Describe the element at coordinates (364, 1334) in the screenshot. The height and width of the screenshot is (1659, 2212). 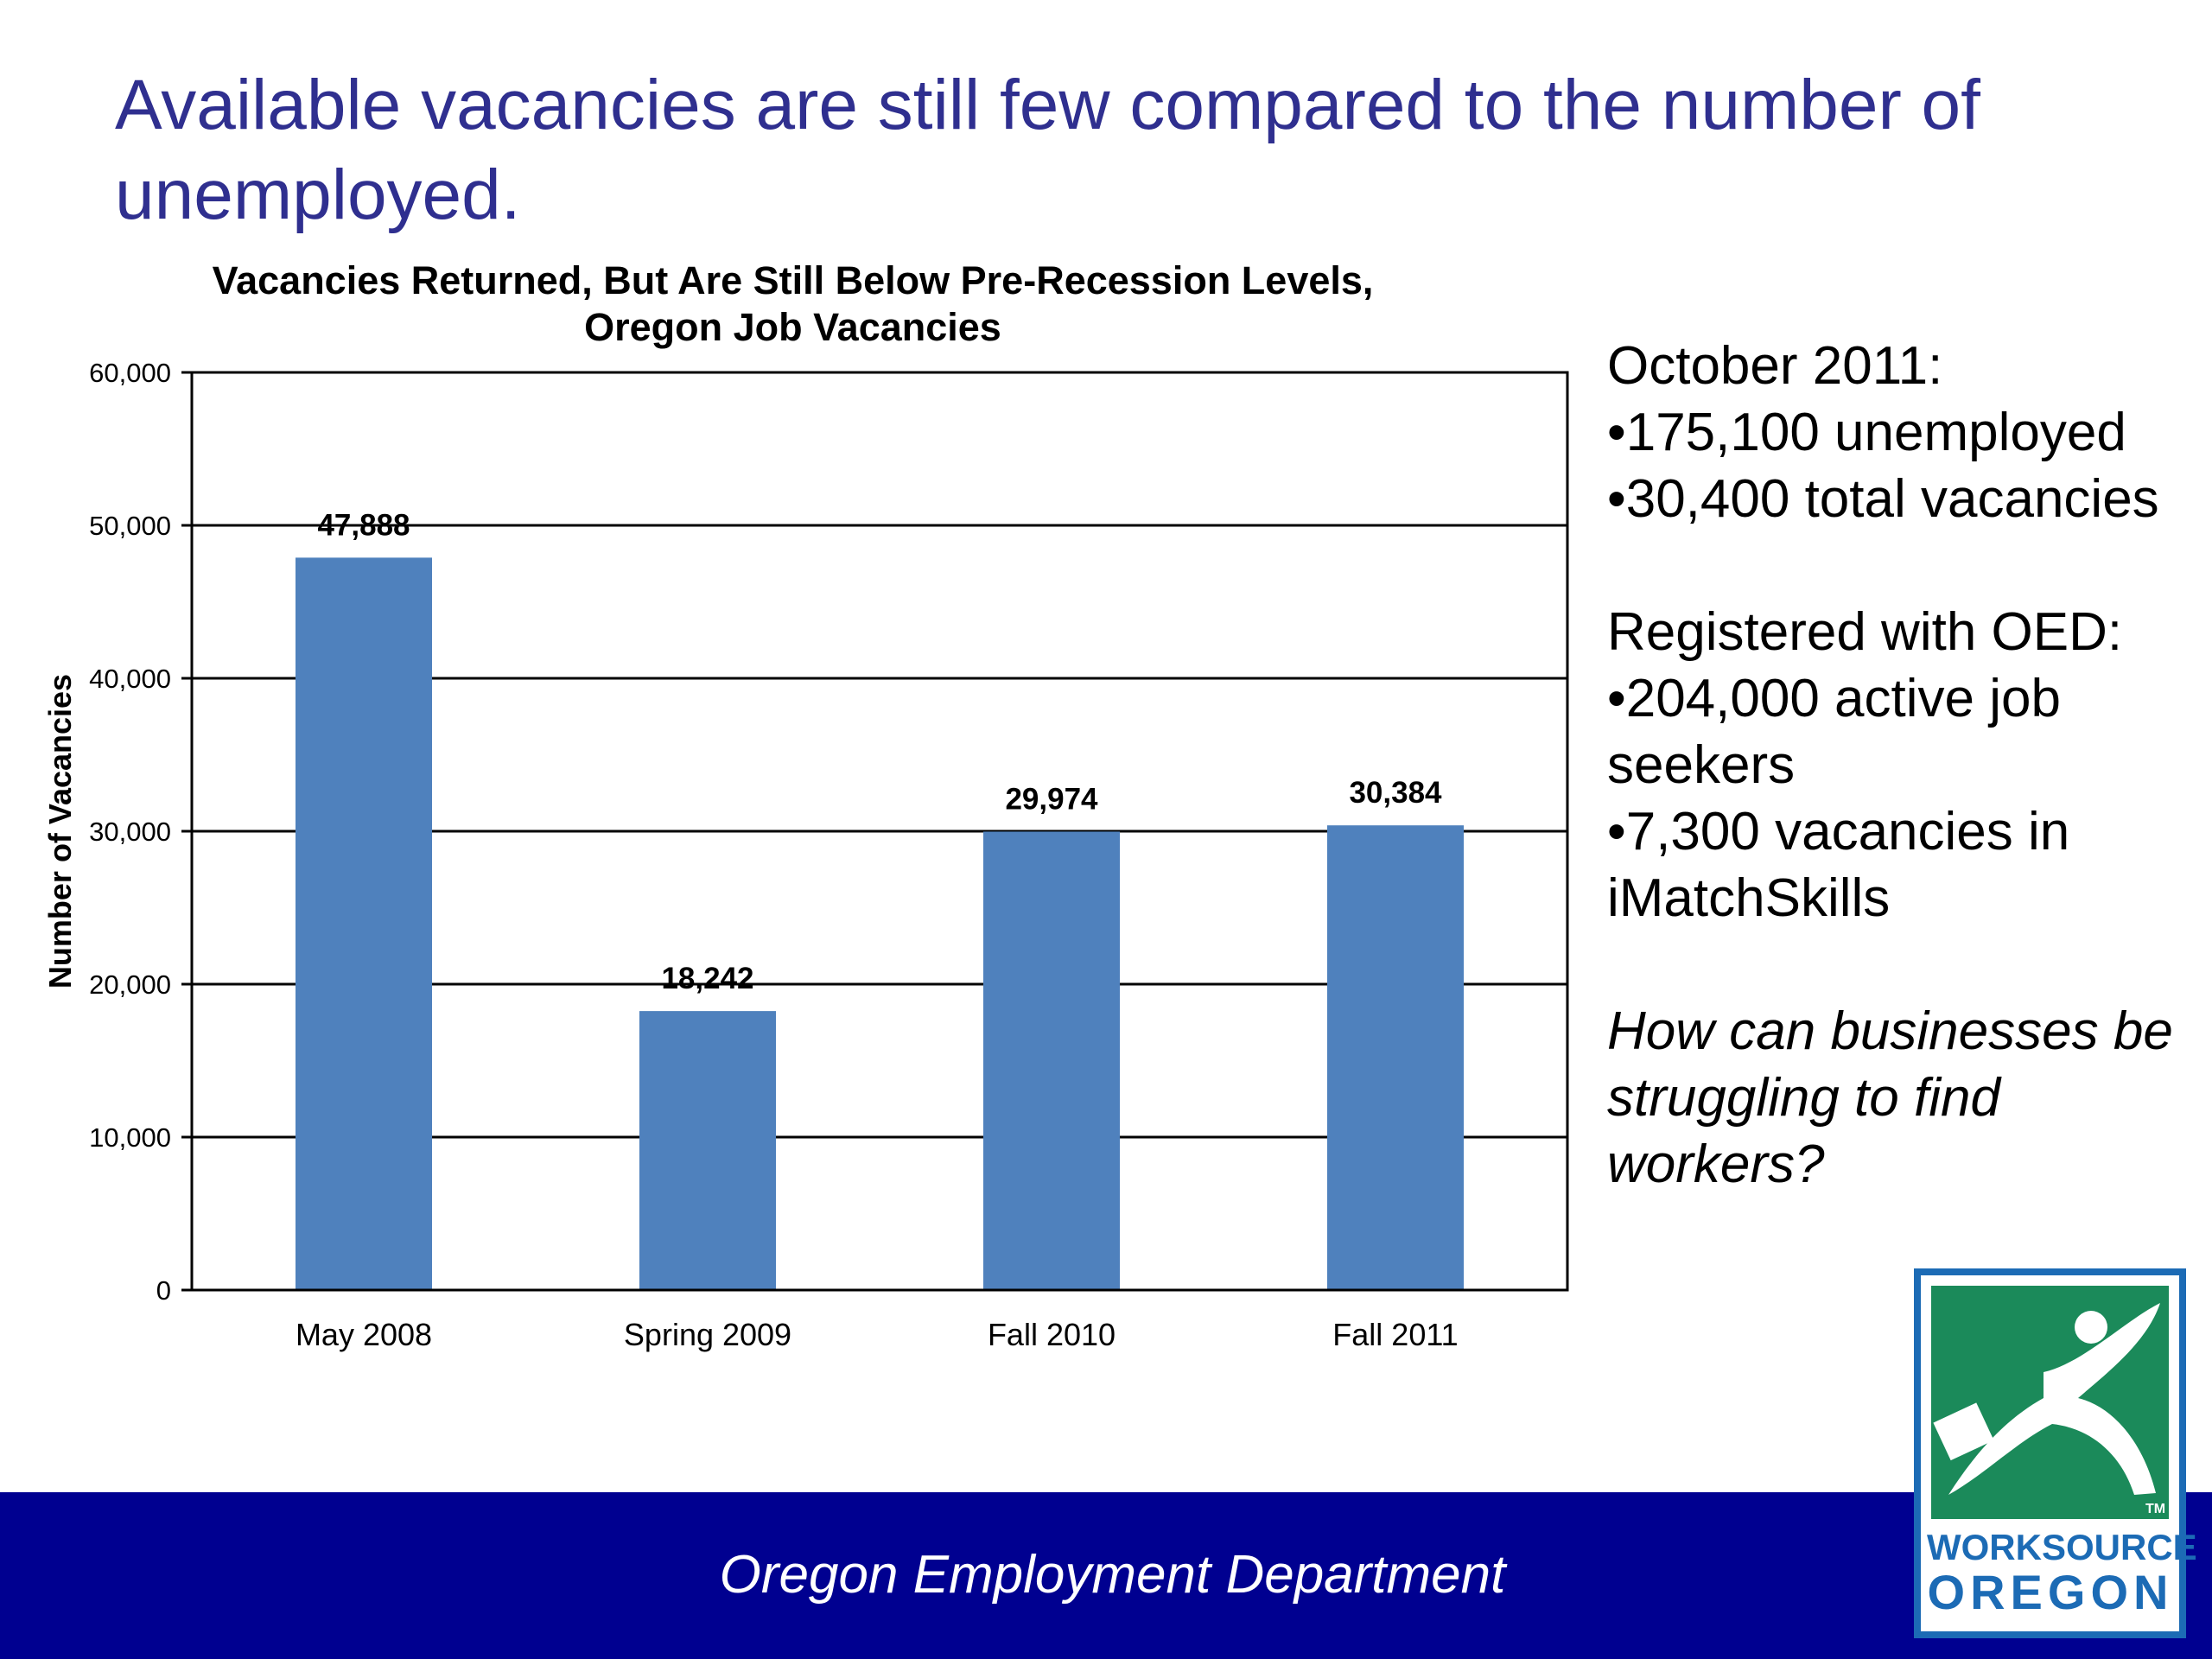
I see `x-tick-label: May 2008` at that location.